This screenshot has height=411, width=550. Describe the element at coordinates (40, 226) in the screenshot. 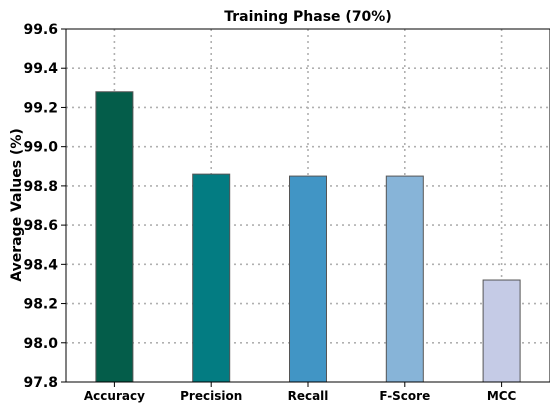

I see `y-tick-label: 98.6` at that location.